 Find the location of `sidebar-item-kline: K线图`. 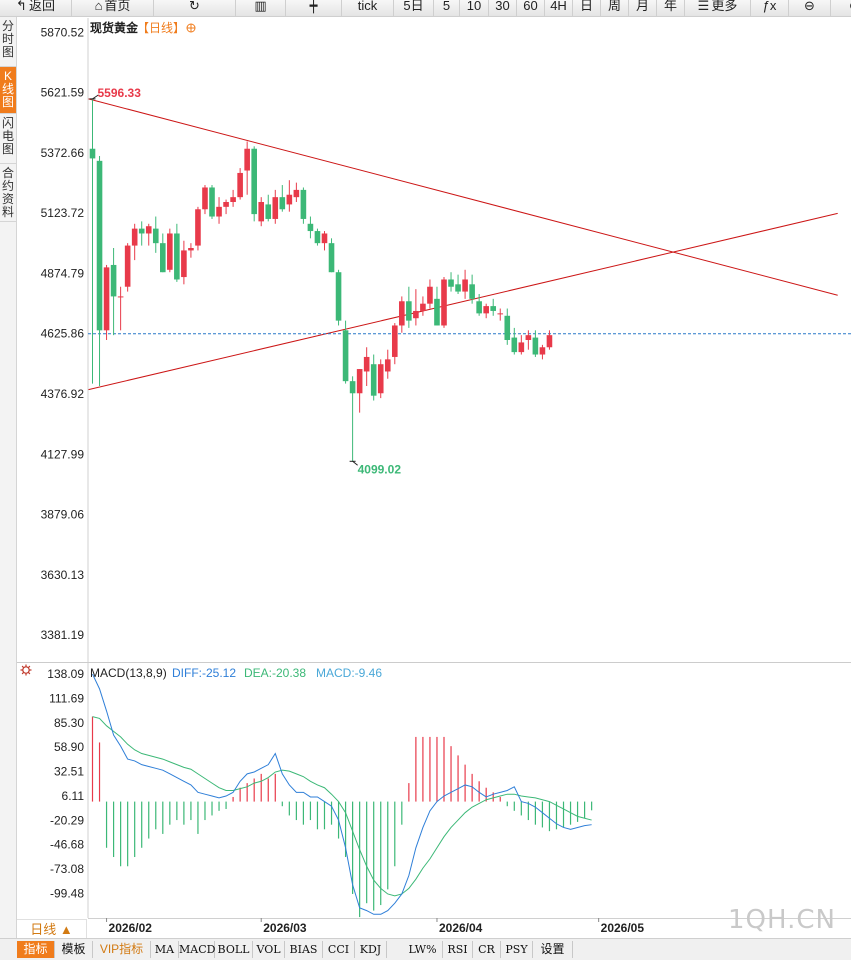

sidebar-item-kline: K线图 is located at coordinates (8, 90).